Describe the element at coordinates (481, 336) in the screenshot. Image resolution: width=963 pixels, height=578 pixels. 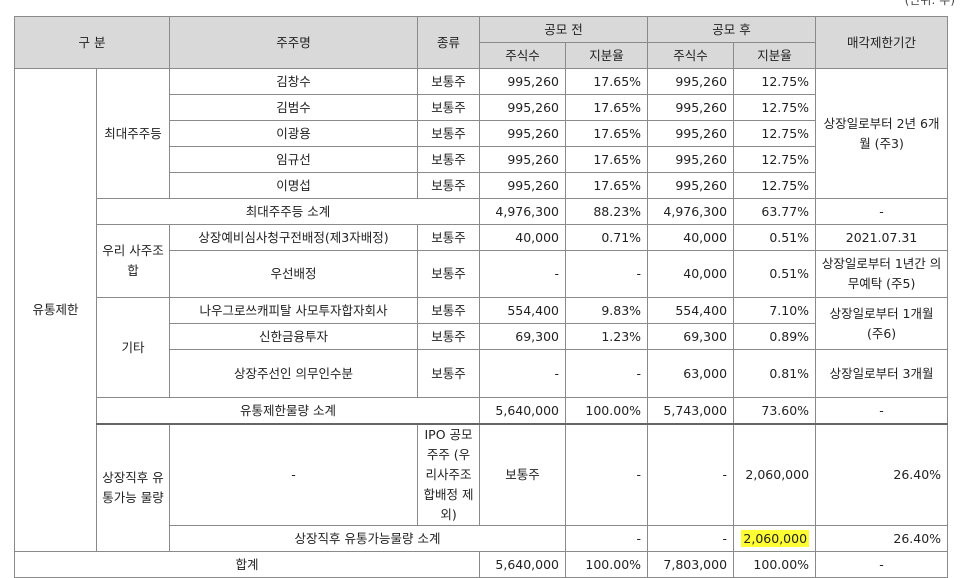
I see `table-row: 신한금융투자 보통주 69,300 1.23% 69,300 0.89%` at that location.